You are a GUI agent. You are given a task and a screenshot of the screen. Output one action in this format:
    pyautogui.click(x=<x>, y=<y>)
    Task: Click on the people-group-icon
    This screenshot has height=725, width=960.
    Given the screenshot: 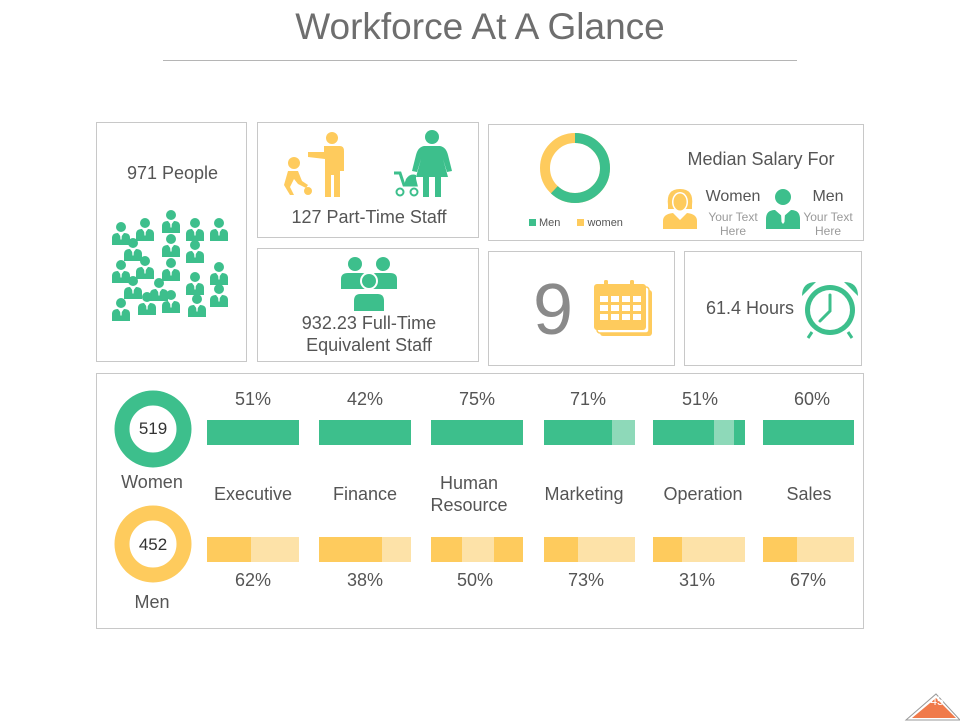 What is the action you would take?
    pyautogui.click(x=173, y=265)
    